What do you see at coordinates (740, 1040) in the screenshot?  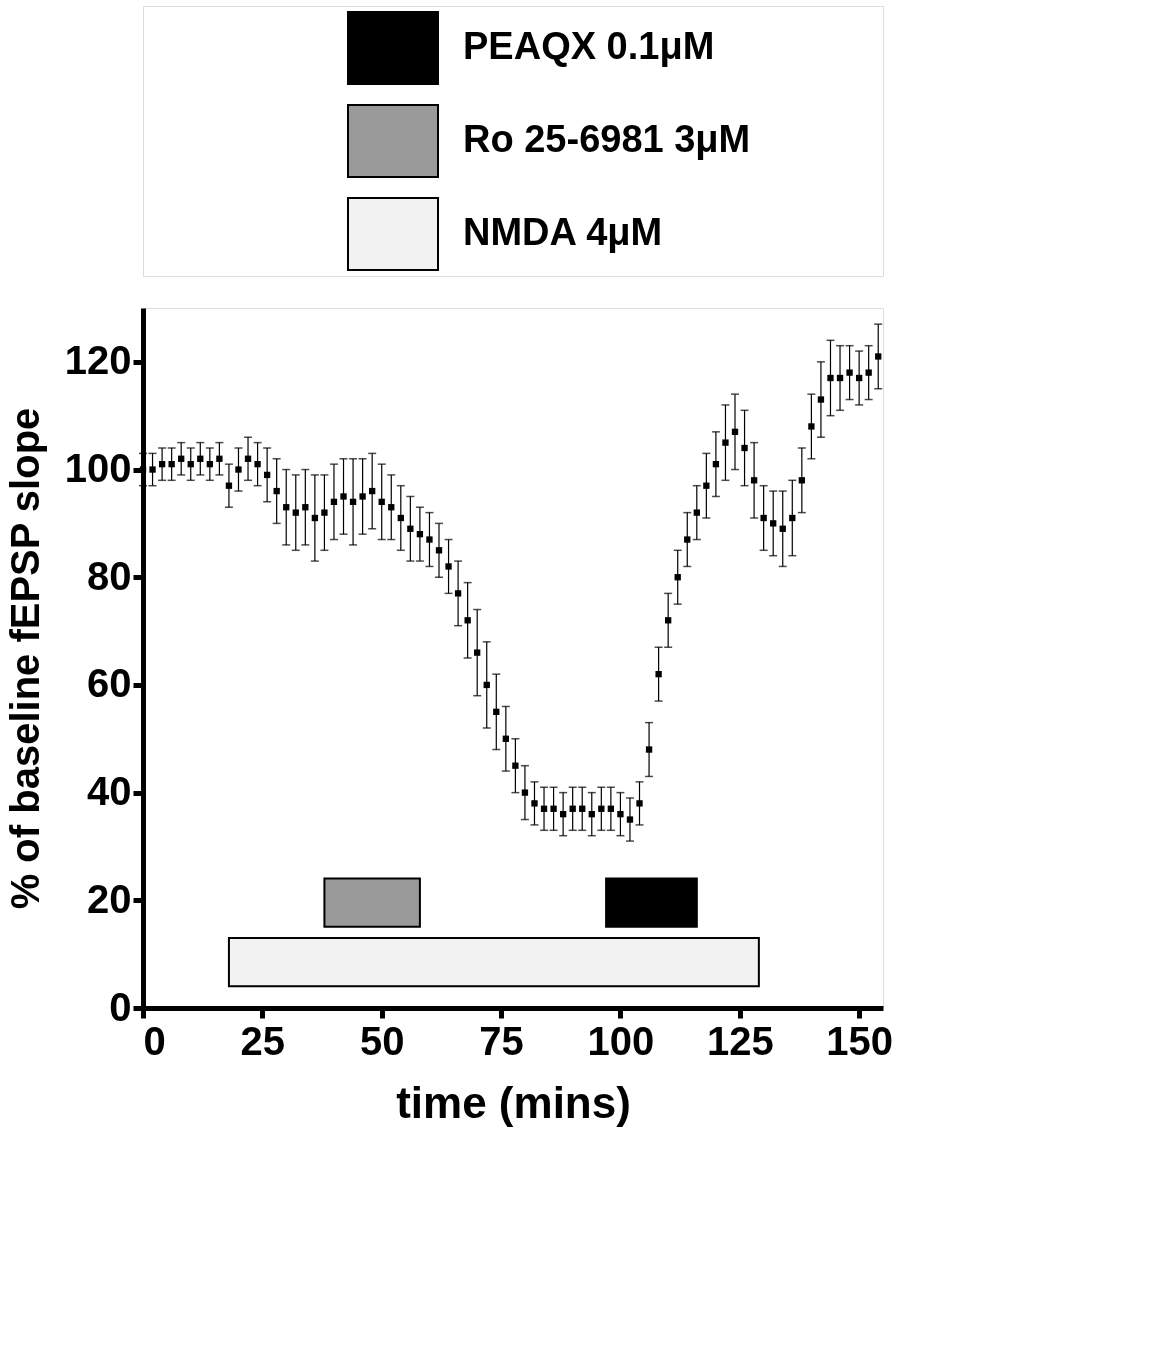 I see `x-tick-label: 125` at bounding box center [740, 1040].